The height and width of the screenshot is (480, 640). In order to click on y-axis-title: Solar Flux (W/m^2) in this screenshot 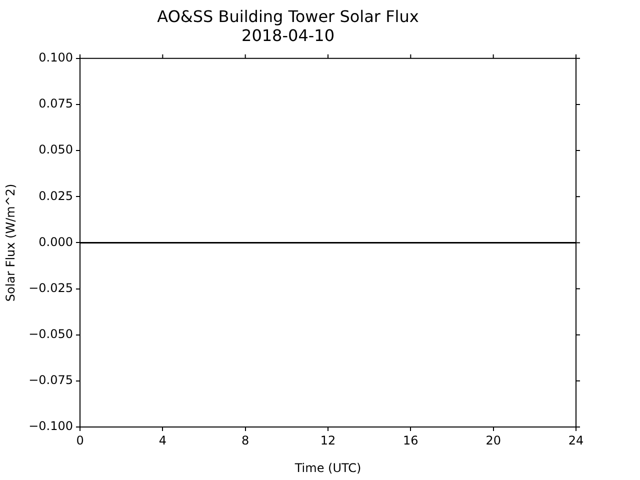, I will do `click(10, 243)`.